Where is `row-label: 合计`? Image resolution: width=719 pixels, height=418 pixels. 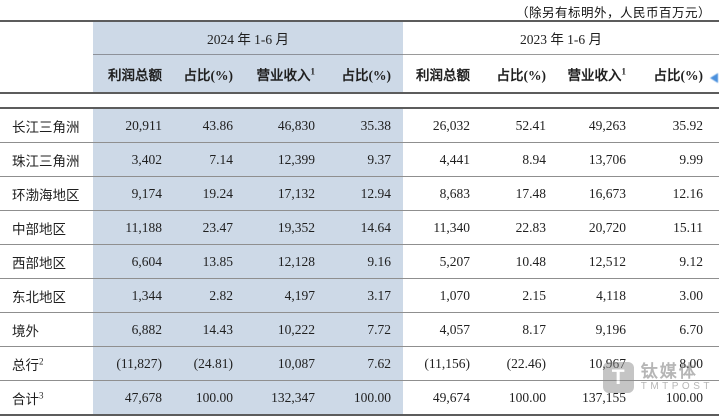 row-label: 合计 is located at coordinates (25, 399).